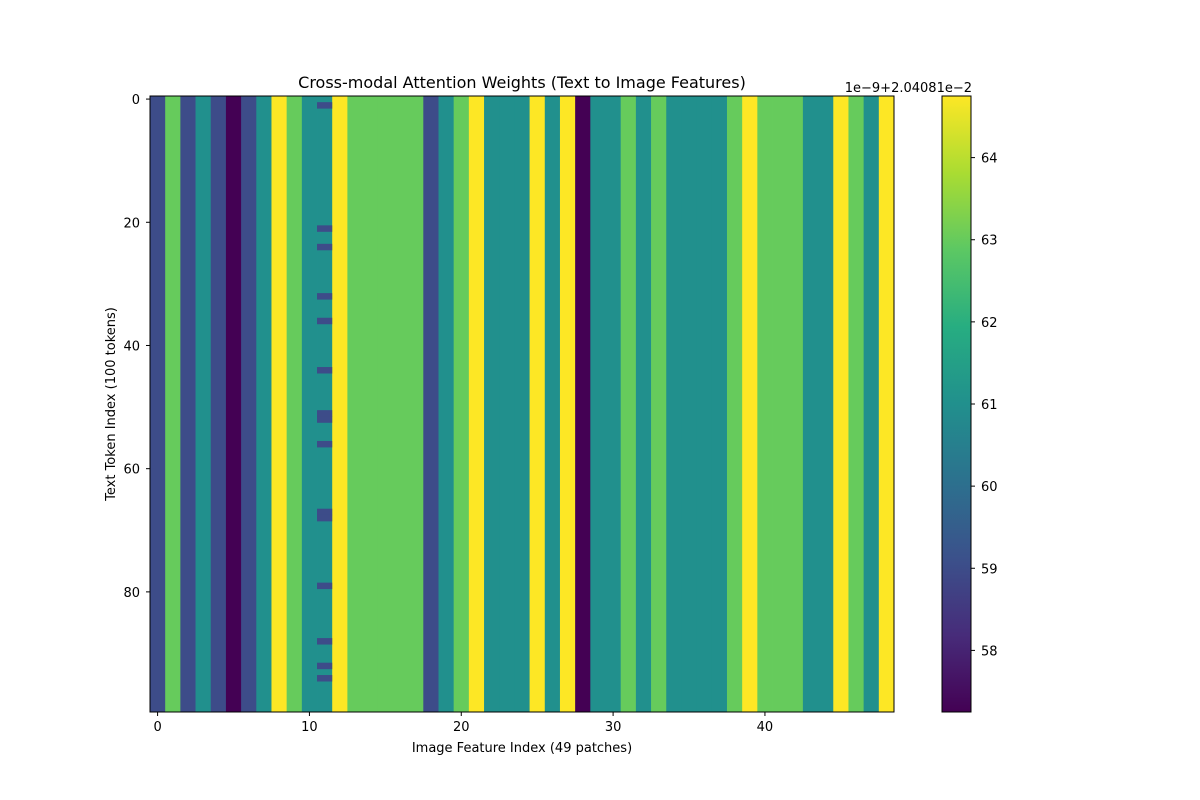 The image size is (1200, 800). I want to click on heatmap-cell-c11-r44, so click(325, 370).